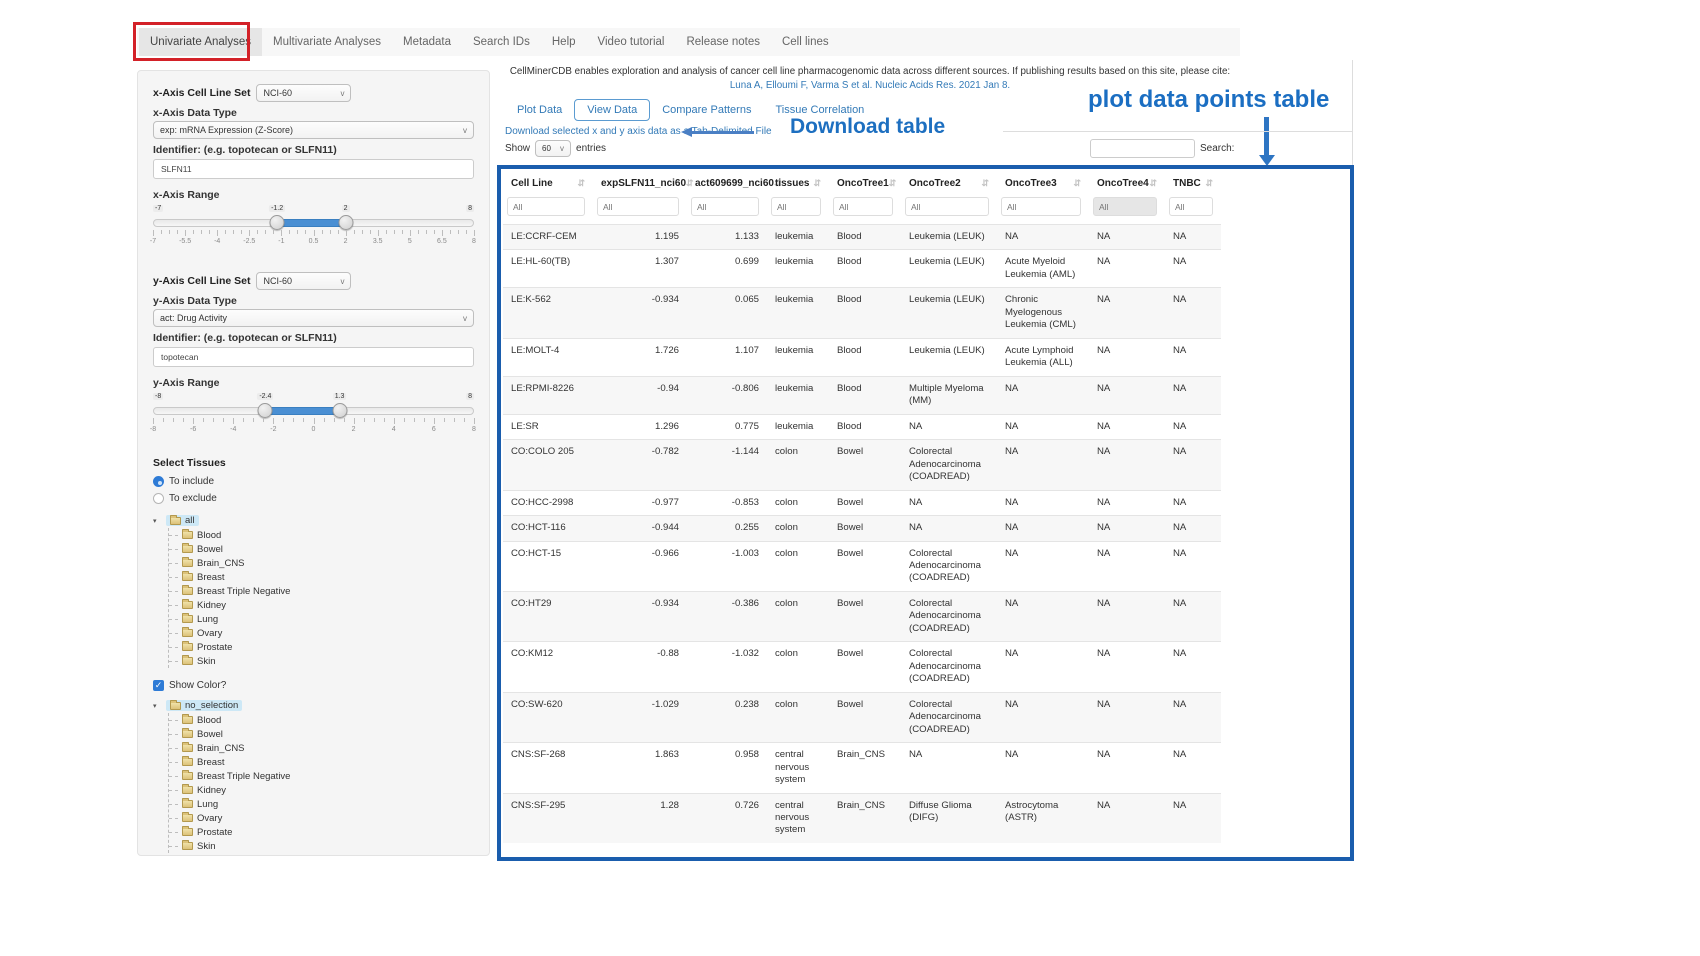  I want to click on slider-to-label: 2, so click(345, 208).